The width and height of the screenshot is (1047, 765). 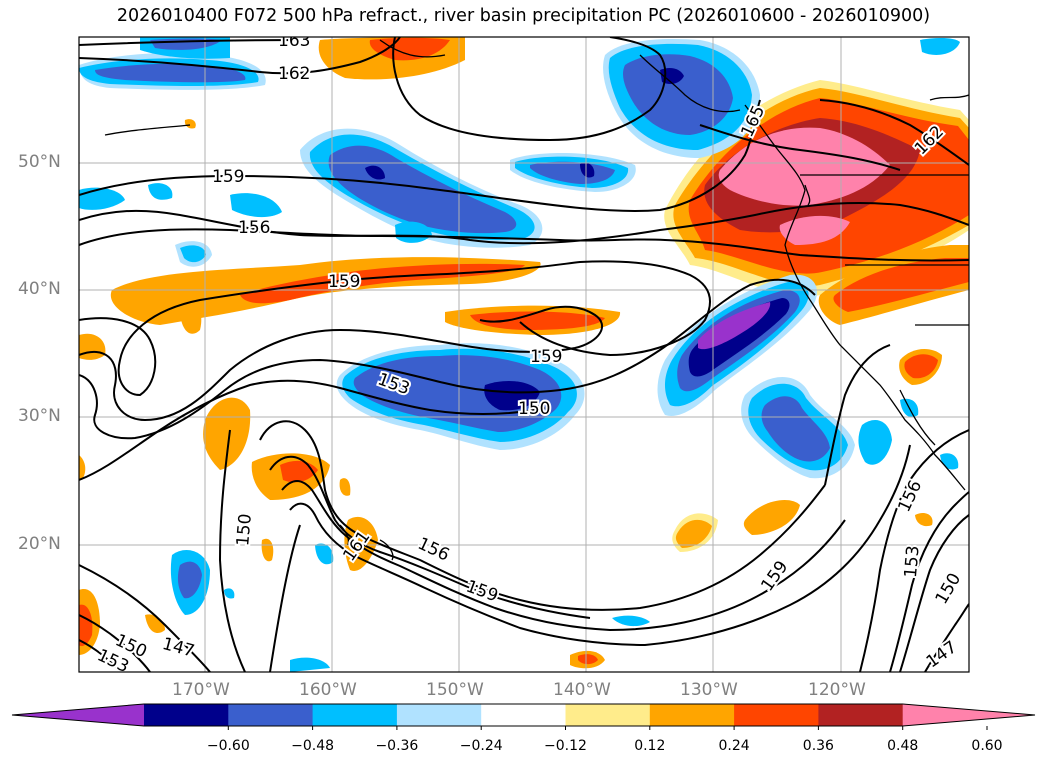 What do you see at coordinates (709, 690) in the screenshot?
I see `lon-label-130w: 130°W` at bounding box center [709, 690].